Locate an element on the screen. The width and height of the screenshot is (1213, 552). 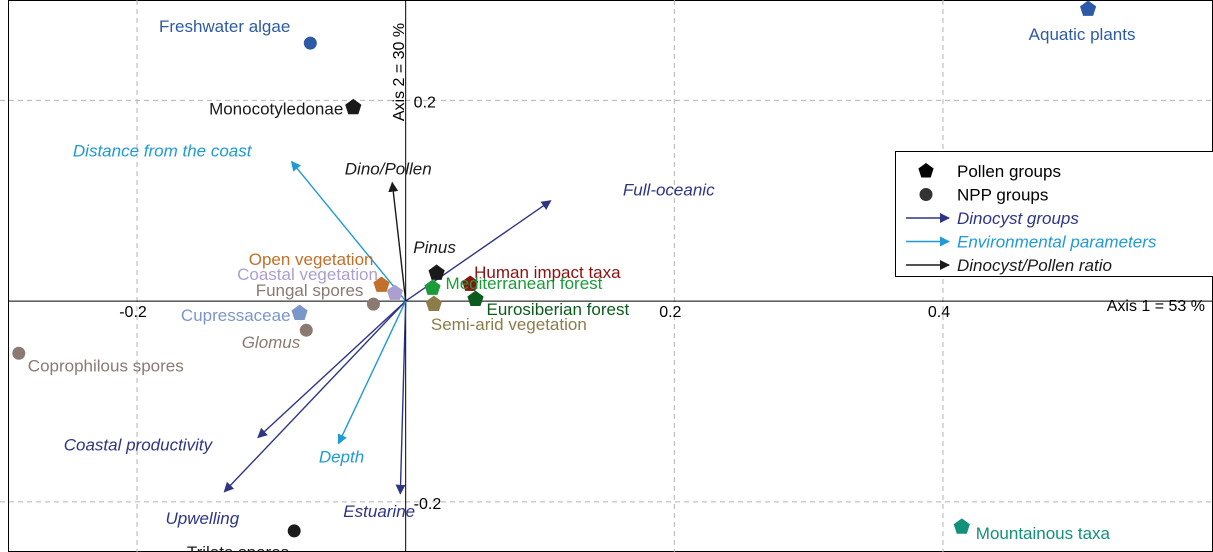
open-vegetation-label: Open vegetation is located at coordinates (311, 259).